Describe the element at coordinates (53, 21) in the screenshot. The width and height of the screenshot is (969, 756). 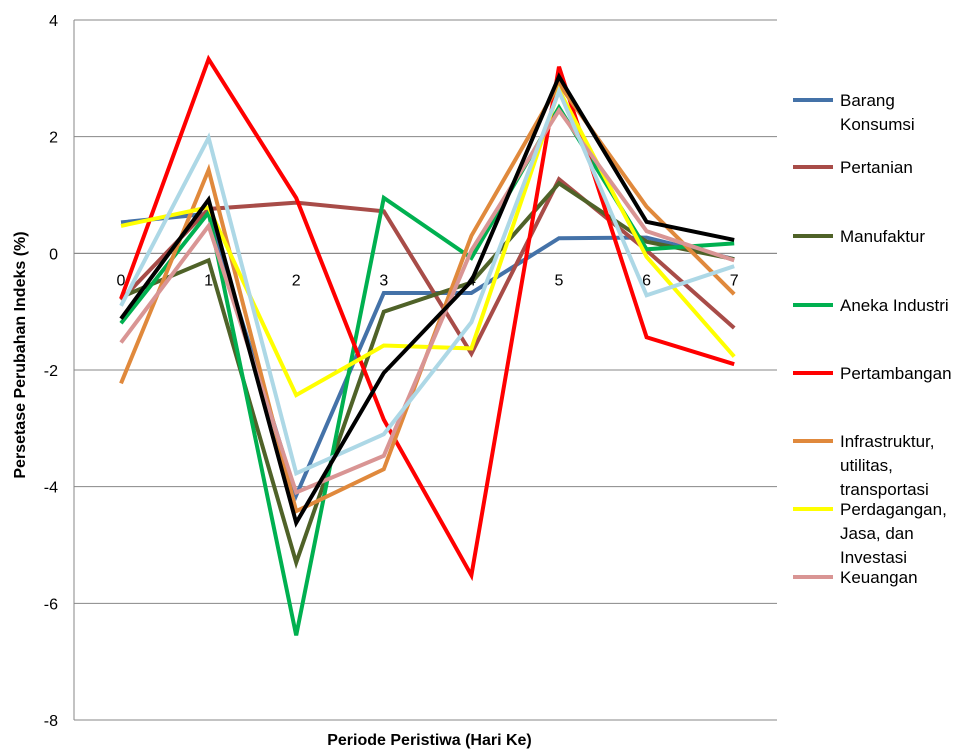
I see `y-tick-label: 4` at that location.